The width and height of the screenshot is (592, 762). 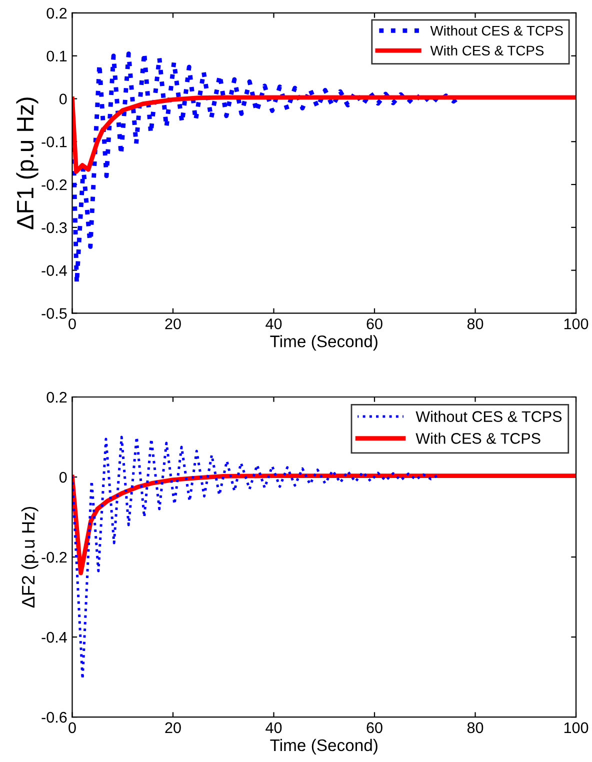 I want to click on y-axis-title: ΔF1 (p.u Hz), so click(x=27, y=164).